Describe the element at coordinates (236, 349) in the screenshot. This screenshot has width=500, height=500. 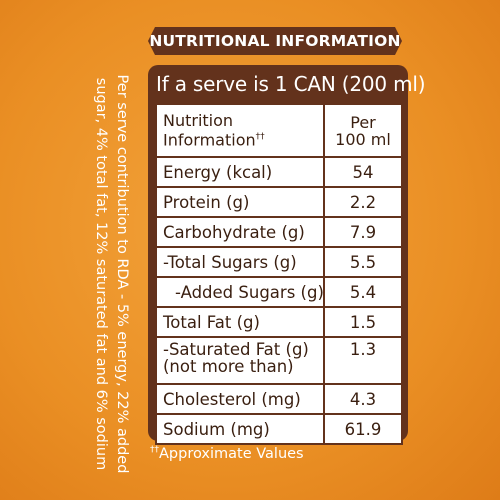
I see `nutrient-name-line-1: -Saturated Fat (g)` at that location.